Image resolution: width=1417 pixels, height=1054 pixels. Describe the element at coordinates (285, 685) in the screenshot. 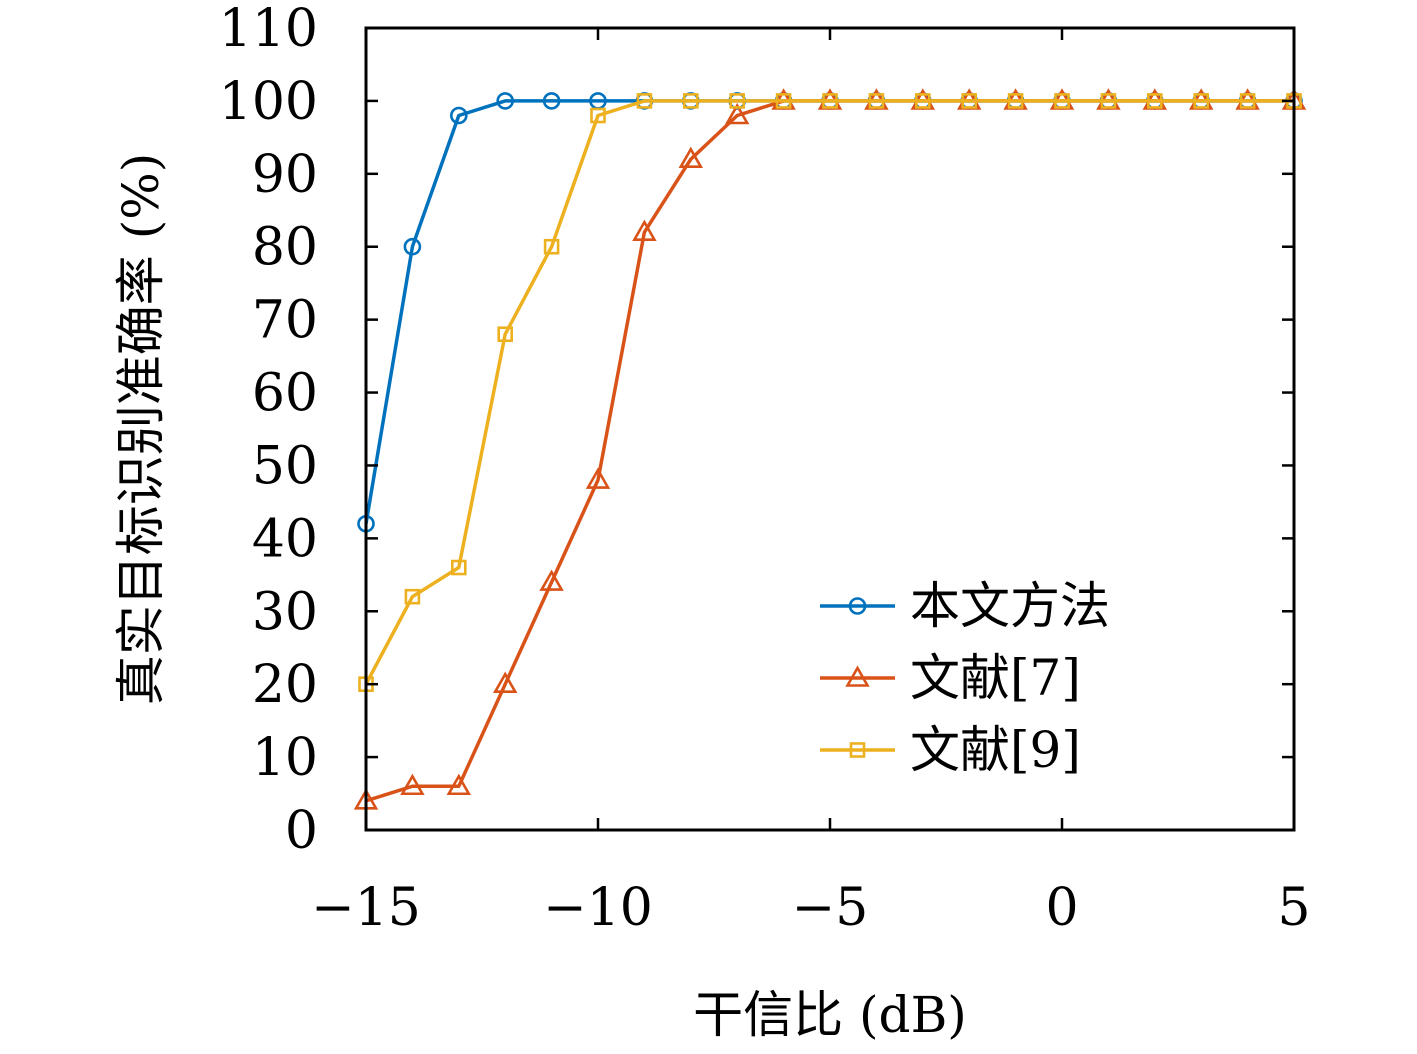

I see `y-tick-label: 20` at that location.